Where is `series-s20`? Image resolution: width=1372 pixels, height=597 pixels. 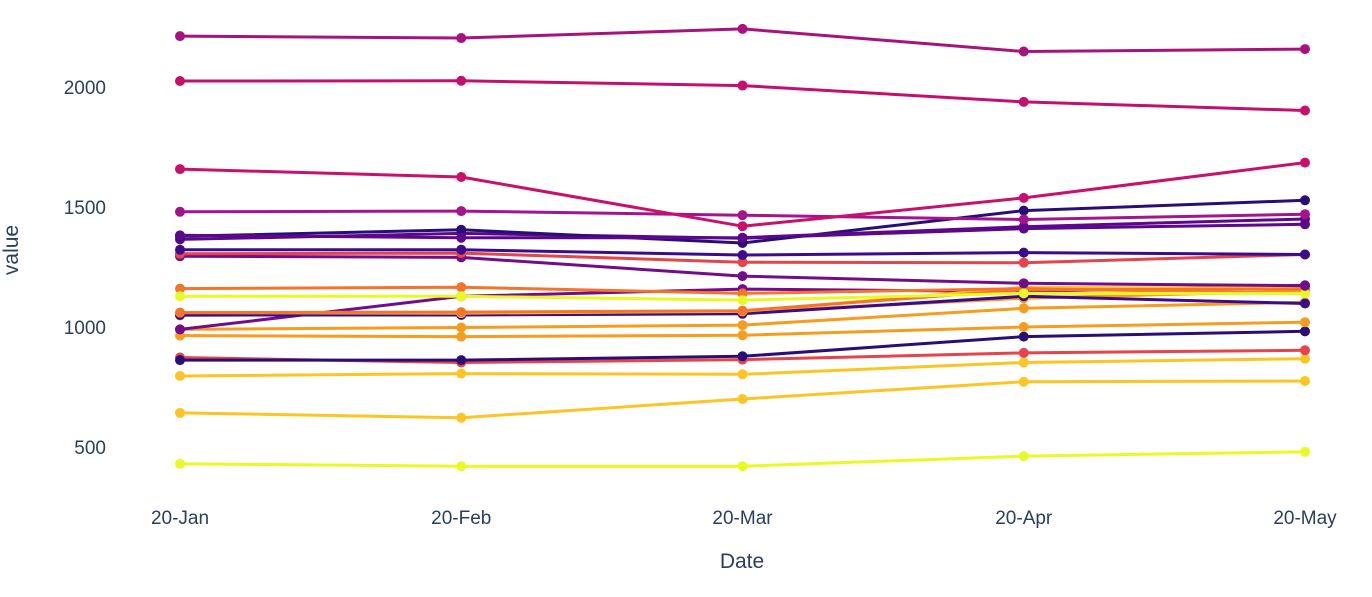
series-s20 is located at coordinates (742, 228).